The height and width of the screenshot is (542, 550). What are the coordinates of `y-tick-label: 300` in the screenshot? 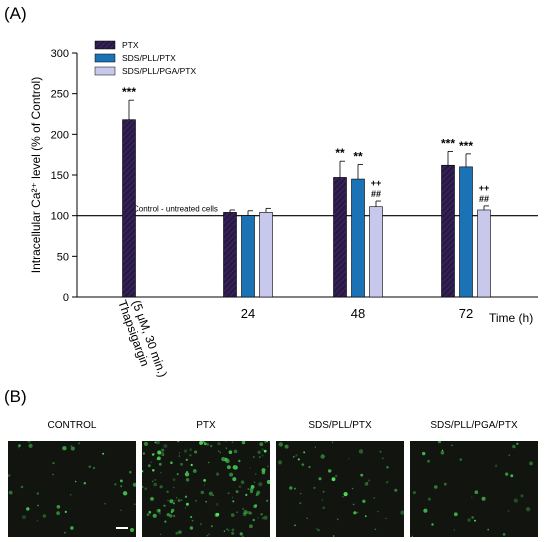 It's located at (60, 54).